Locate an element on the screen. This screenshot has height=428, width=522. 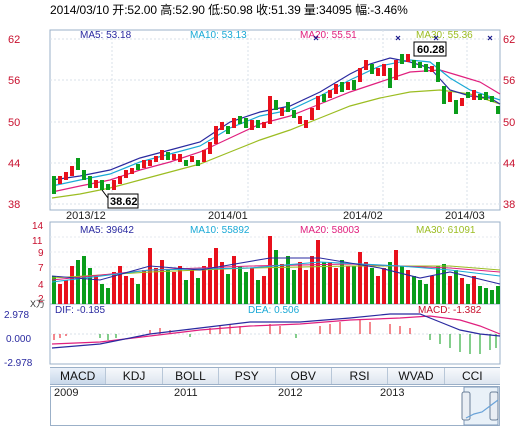
tab-macd: MACD is located at coordinates (78, 376).